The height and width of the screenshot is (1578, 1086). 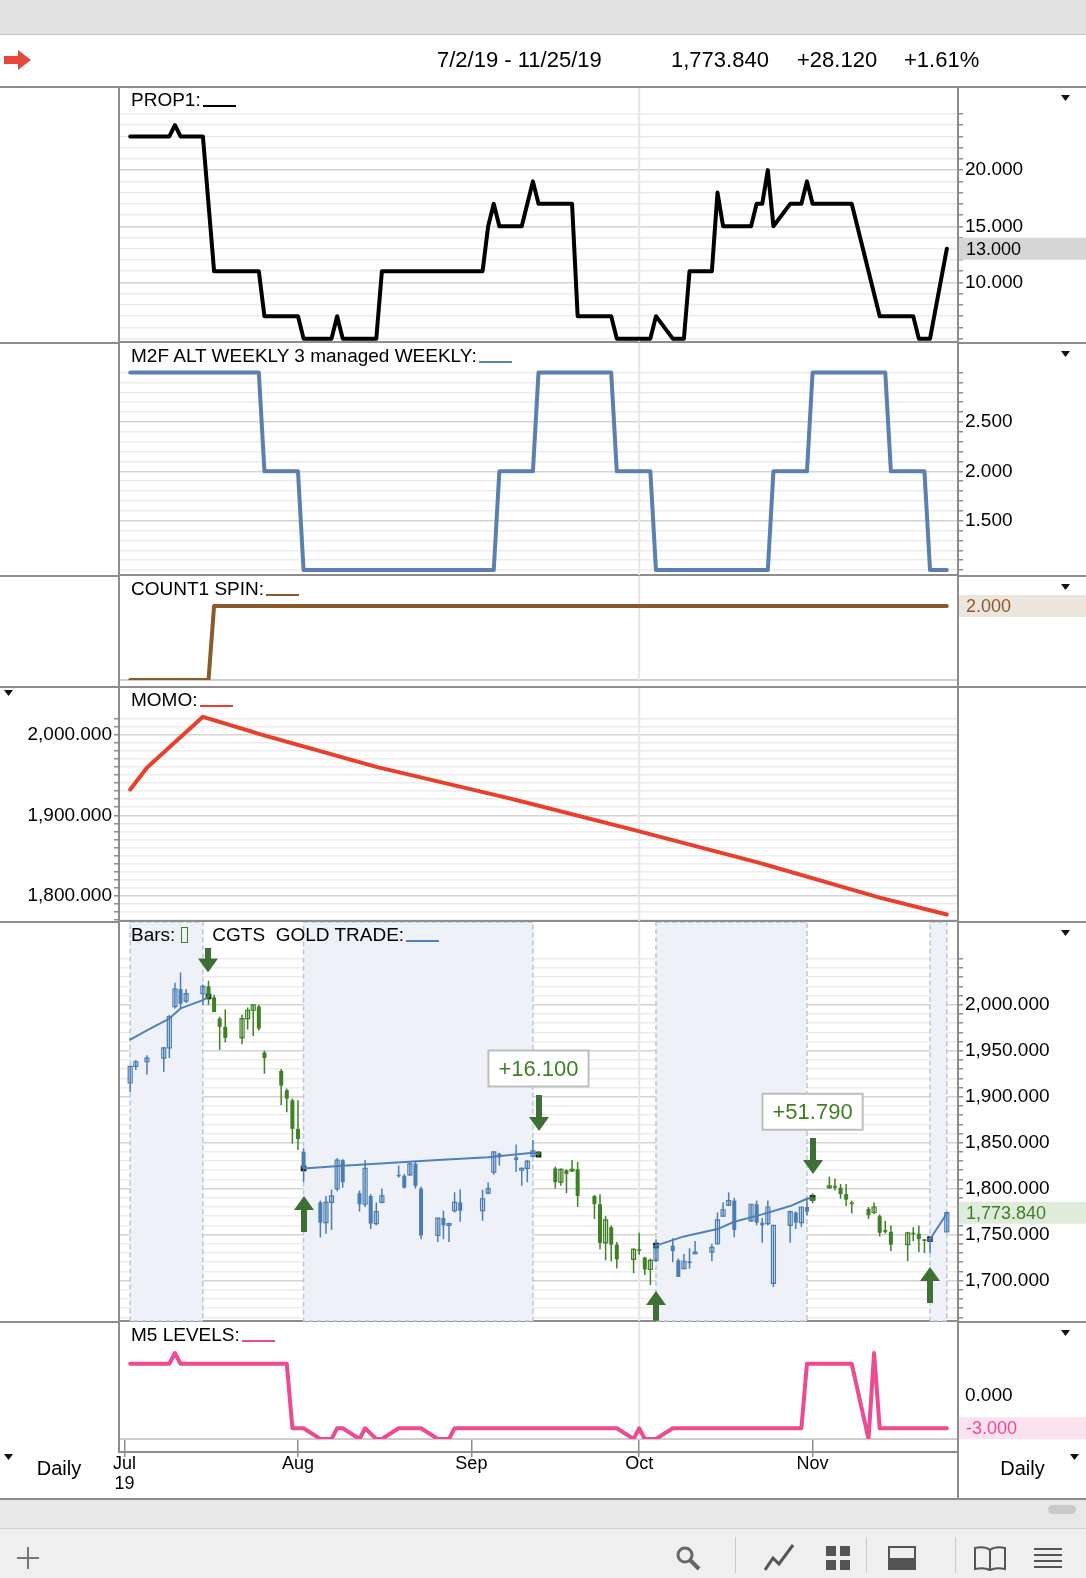 I want to click on y-tick-label: 10.000, so click(x=994, y=281).